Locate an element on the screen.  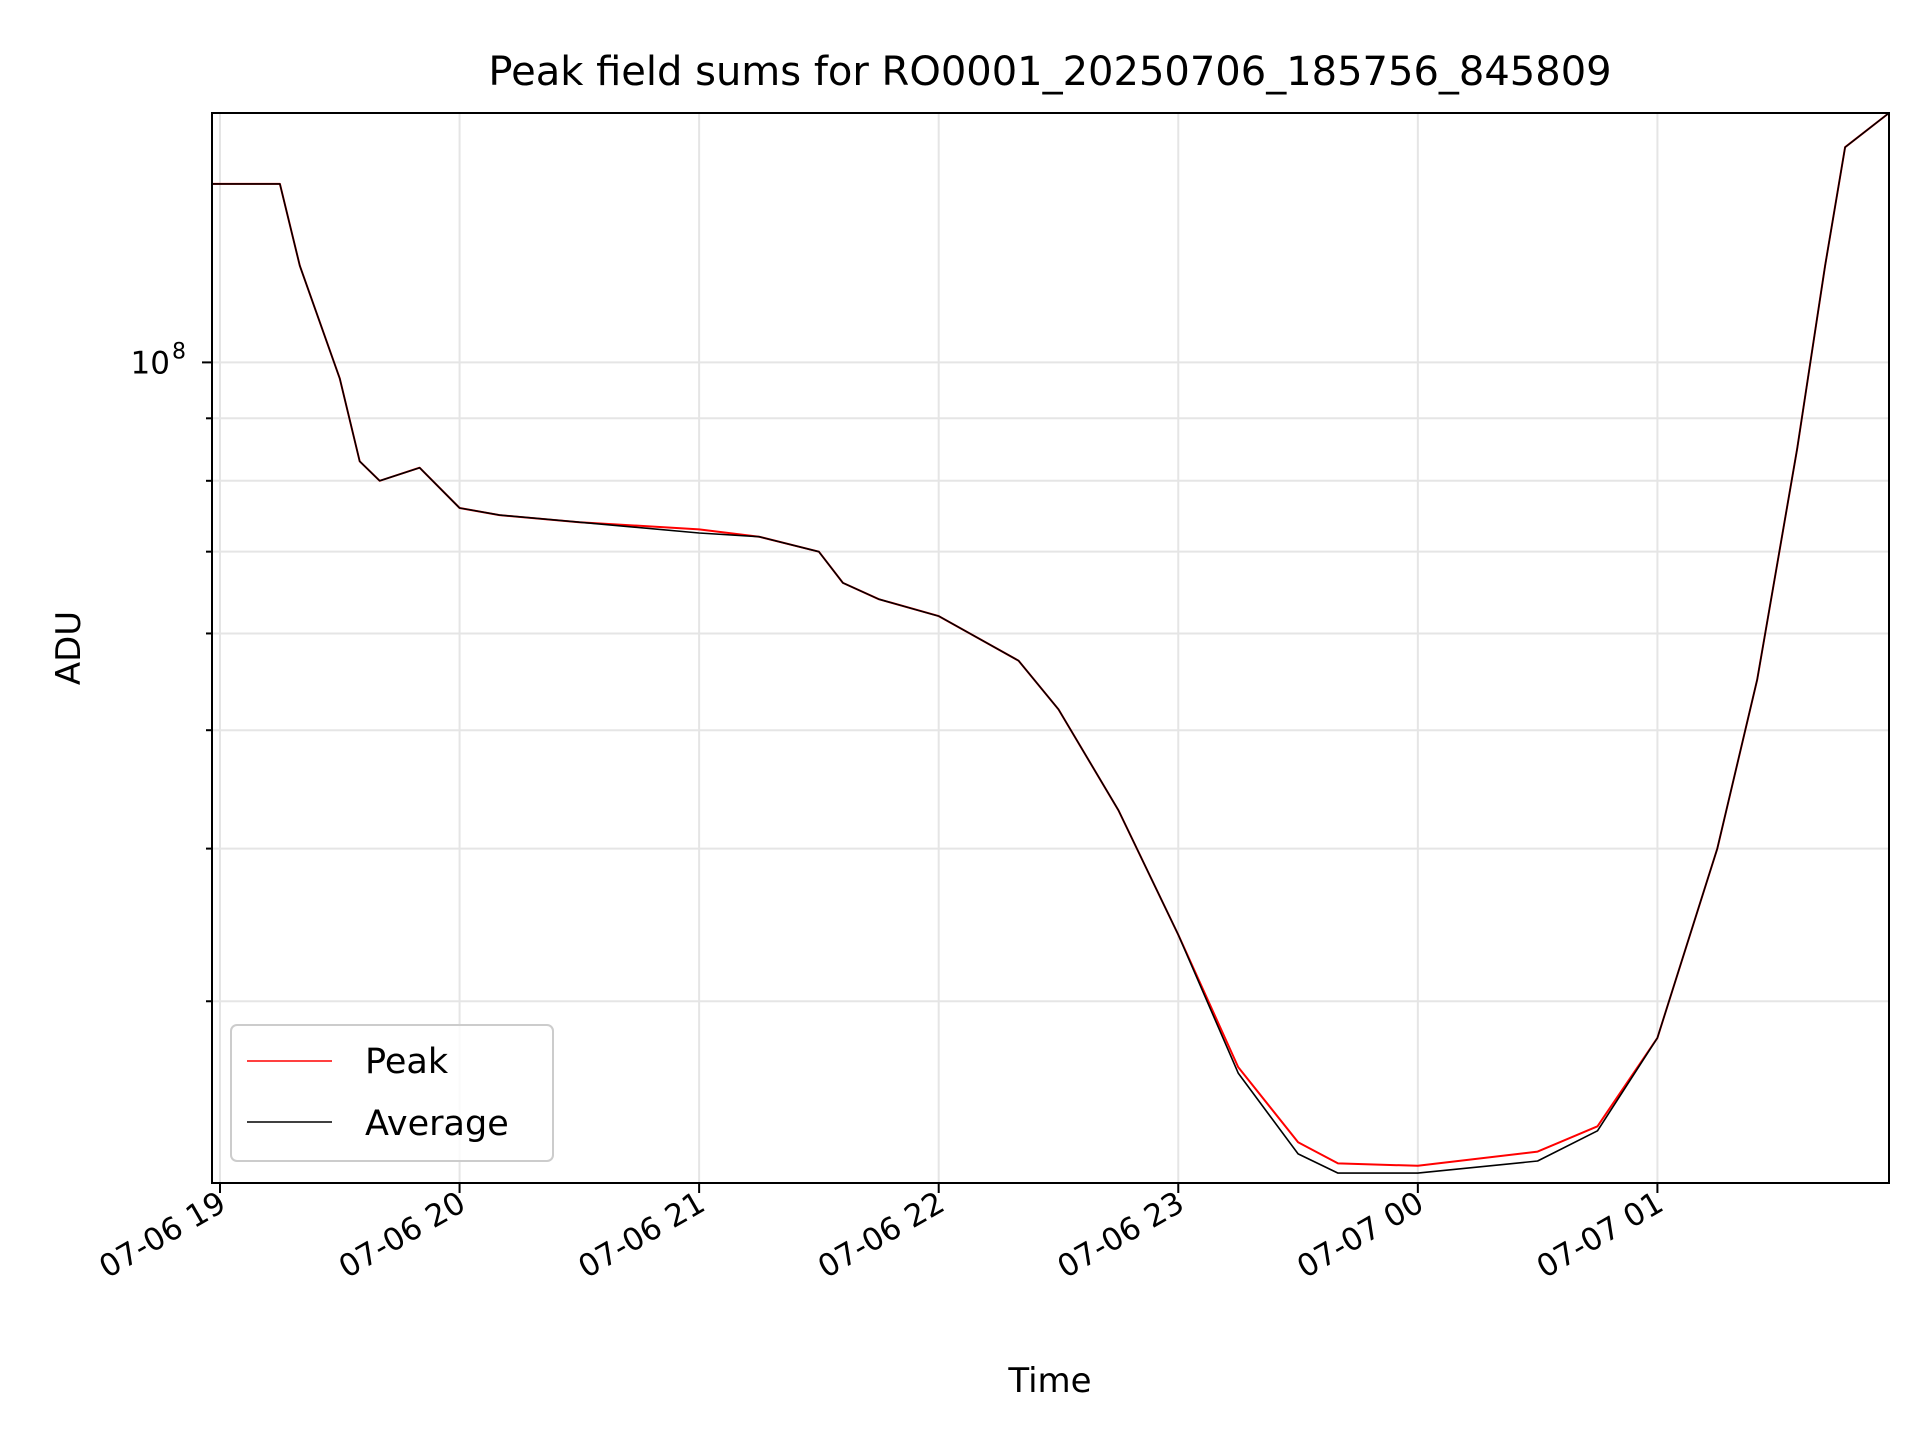
y-tick-label-exponent: 8 is located at coordinates (179, 351).